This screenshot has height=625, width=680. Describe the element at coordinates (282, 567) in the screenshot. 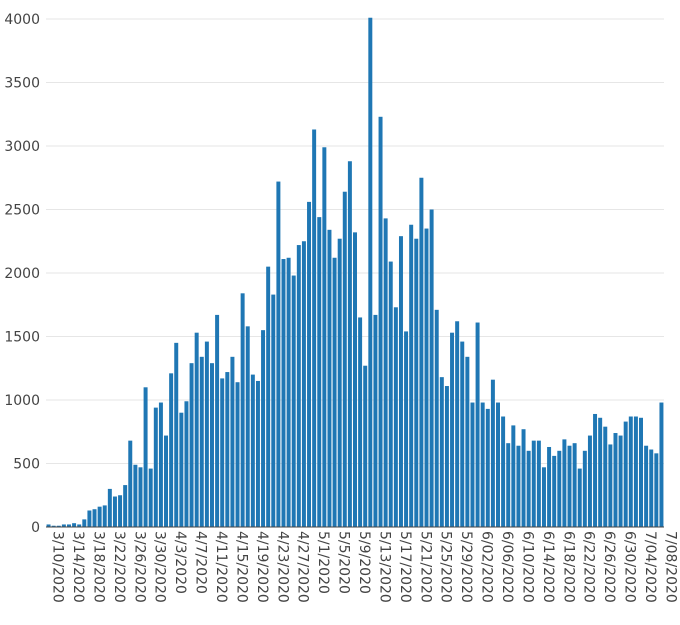

I see `x-tick-label: 4/23/2020` at that location.